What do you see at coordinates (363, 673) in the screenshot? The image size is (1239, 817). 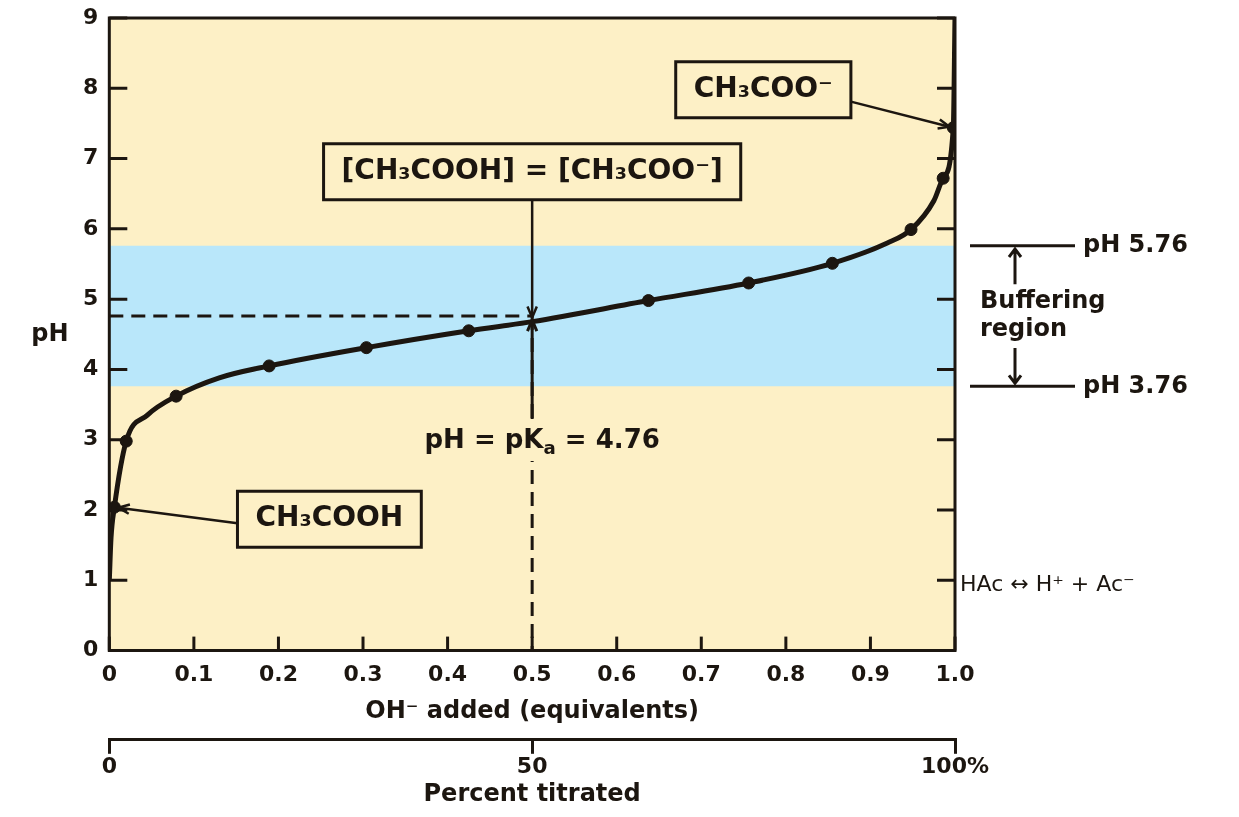 I see `x-tick-label: 0.3` at bounding box center [363, 673].